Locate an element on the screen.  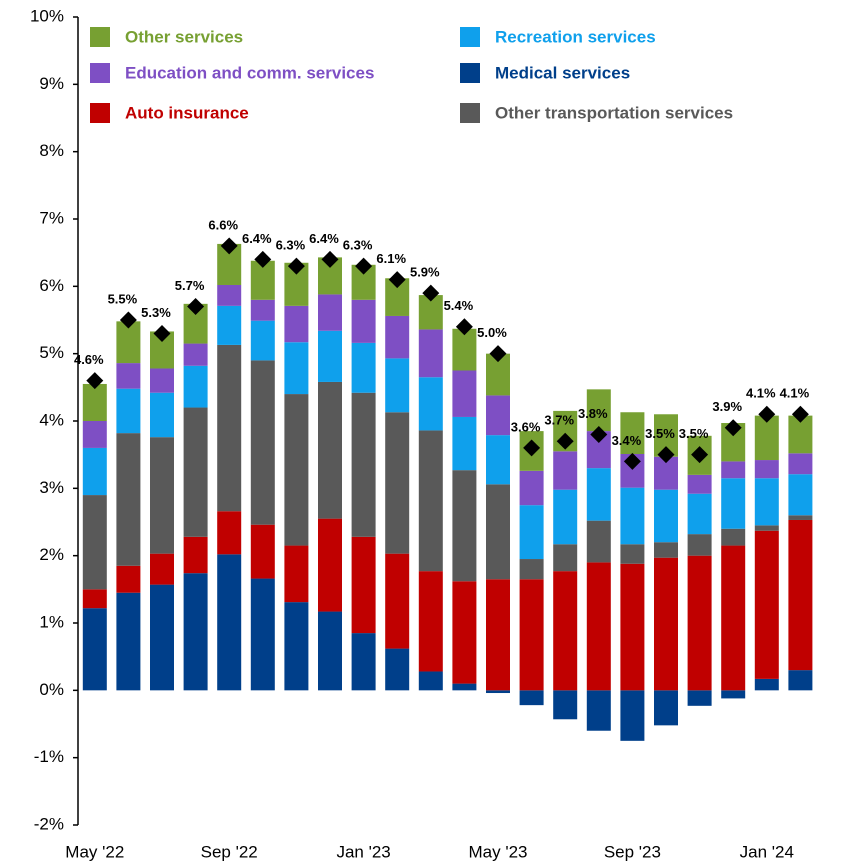
total-label: 5.4% is located at coordinates (459, 305).